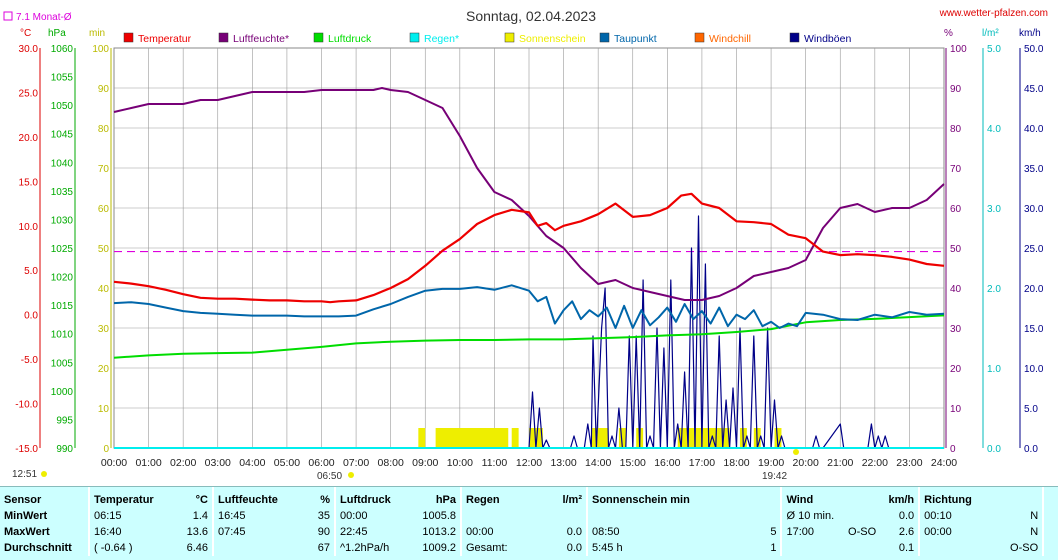 Image resolution: width=1058 pixels, height=560 pixels. I want to click on stats-ld-time: 22:45, so click(374, 532).